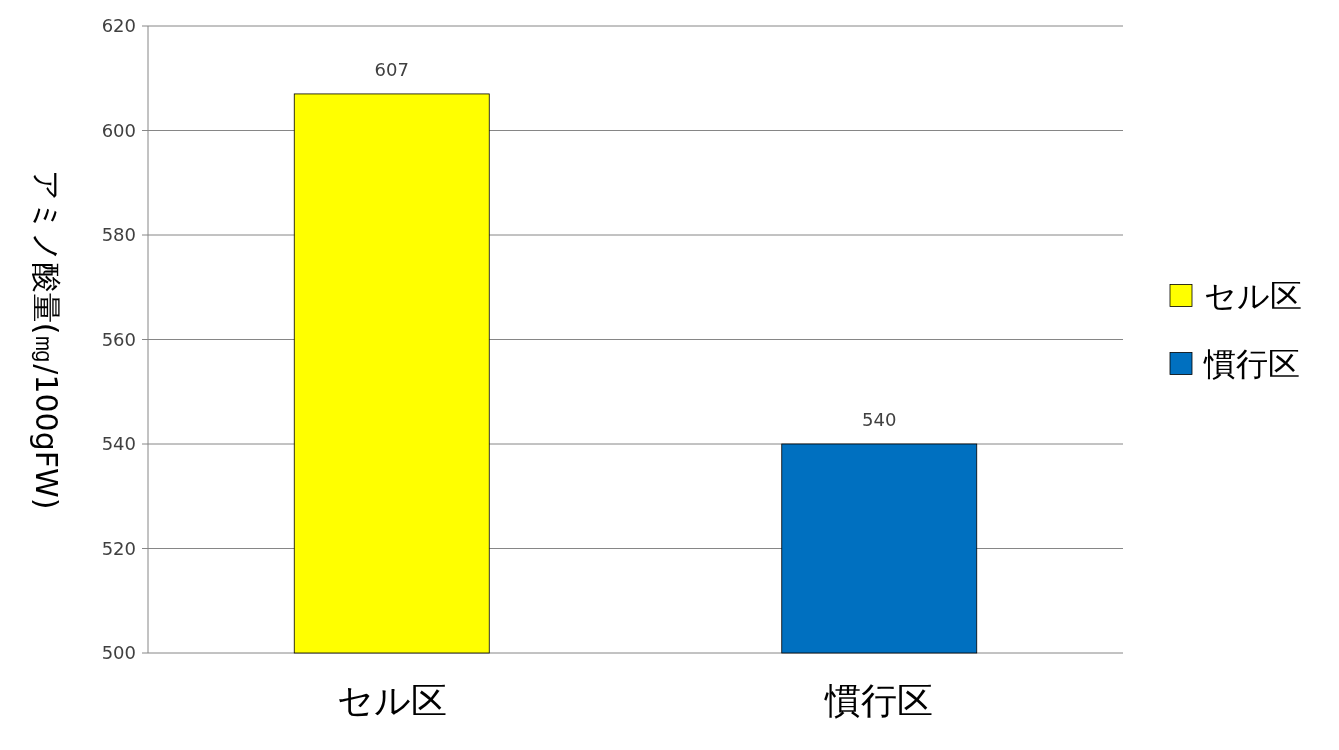  Describe the element at coordinates (118, 26) in the screenshot. I see `y-tick-label: 620` at that location.